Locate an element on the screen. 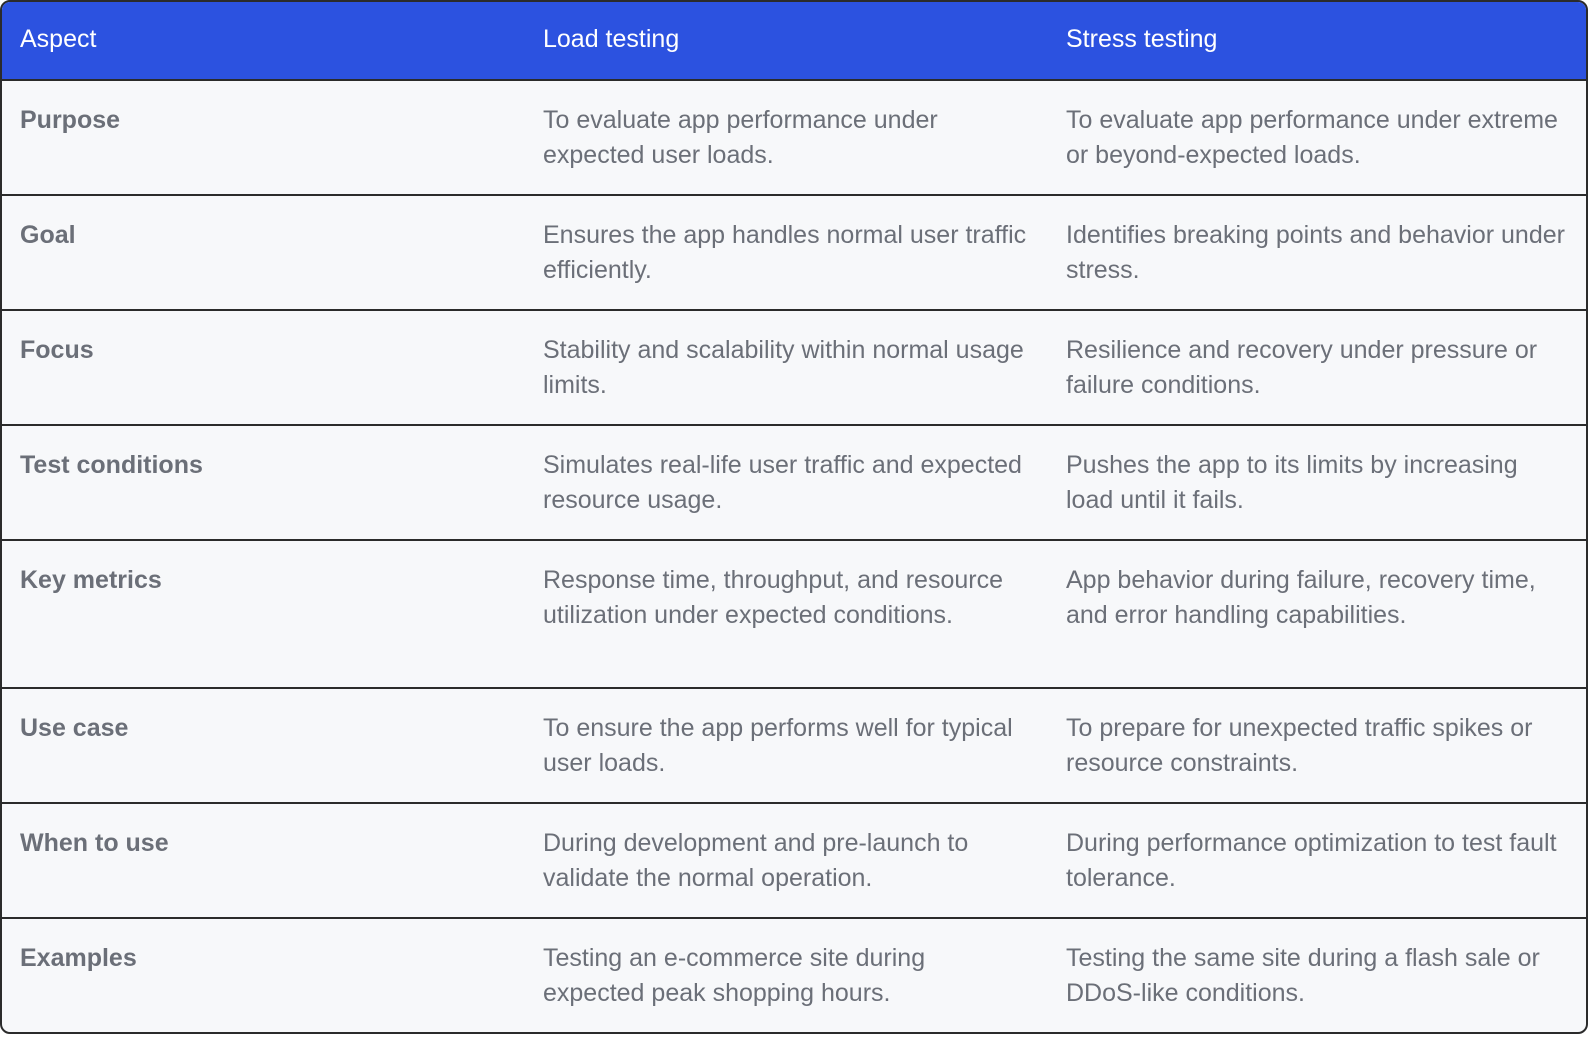 The width and height of the screenshot is (1592, 1048). header-stress-testing: Stress testing is located at coordinates (1142, 39).